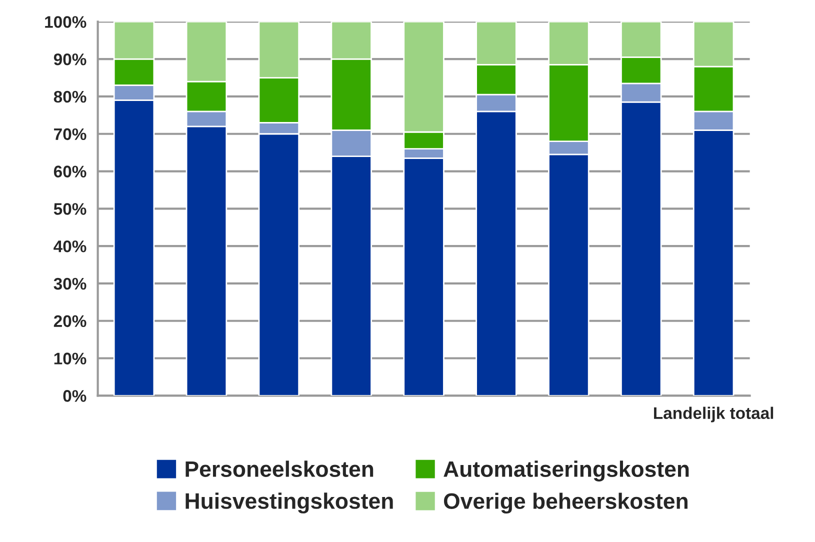 The image size is (815, 542). Describe the element at coordinates (70, 358) in the screenshot. I see `y-tick-label: 10%` at that location.